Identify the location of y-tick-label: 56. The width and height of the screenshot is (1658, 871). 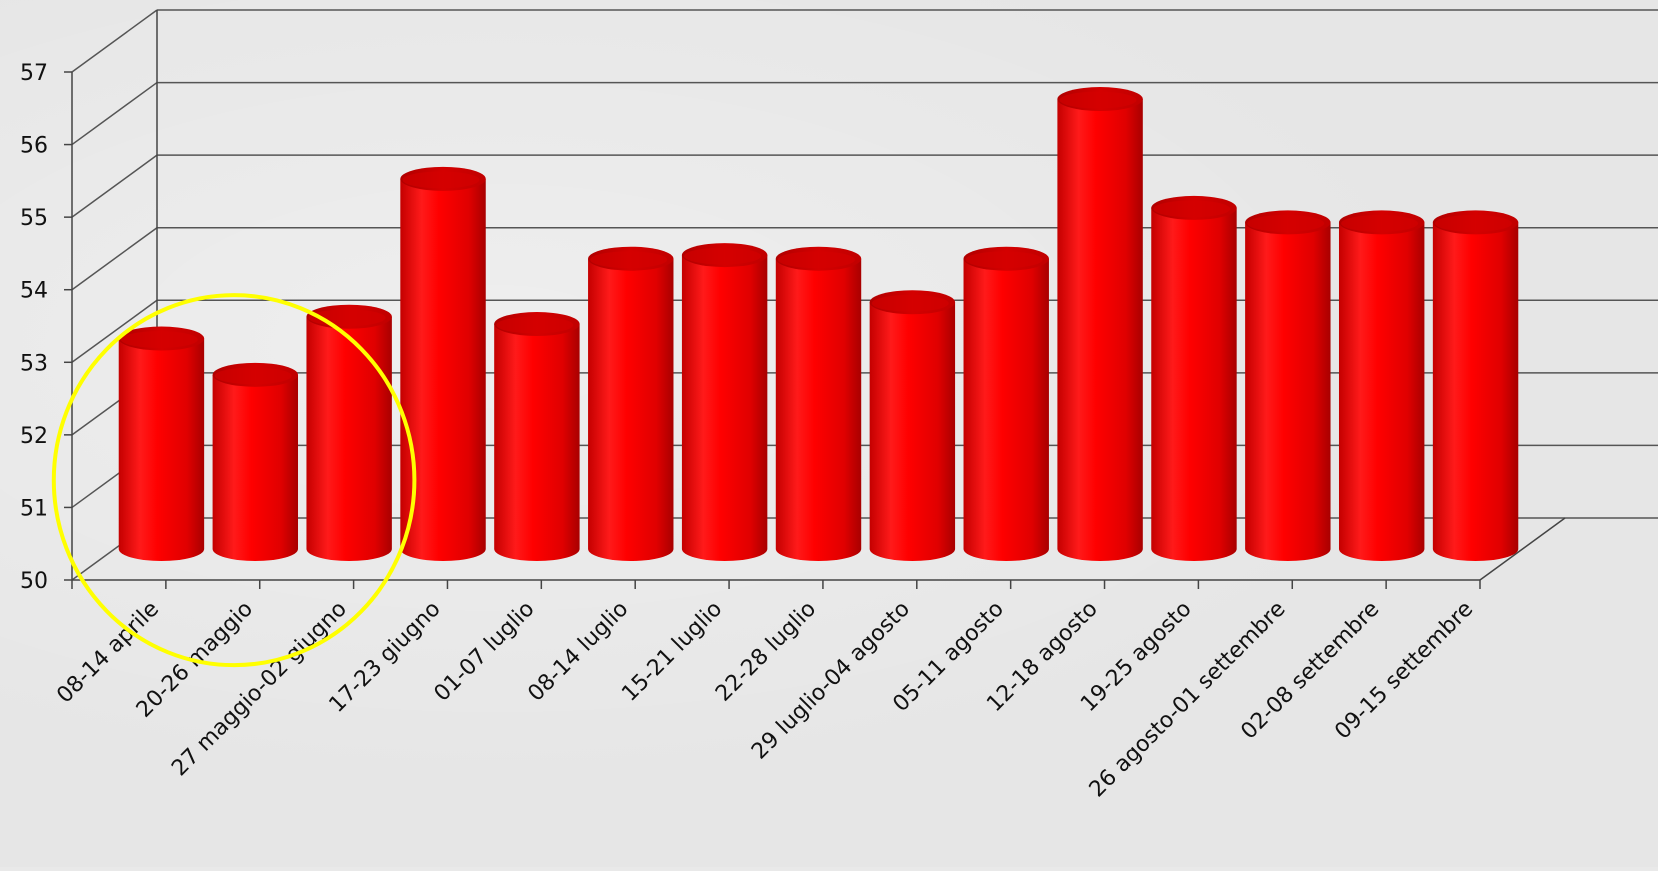
(34, 146).